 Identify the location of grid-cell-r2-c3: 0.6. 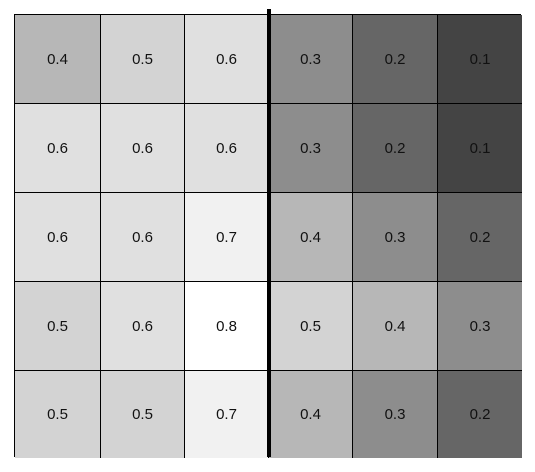
(227, 148).